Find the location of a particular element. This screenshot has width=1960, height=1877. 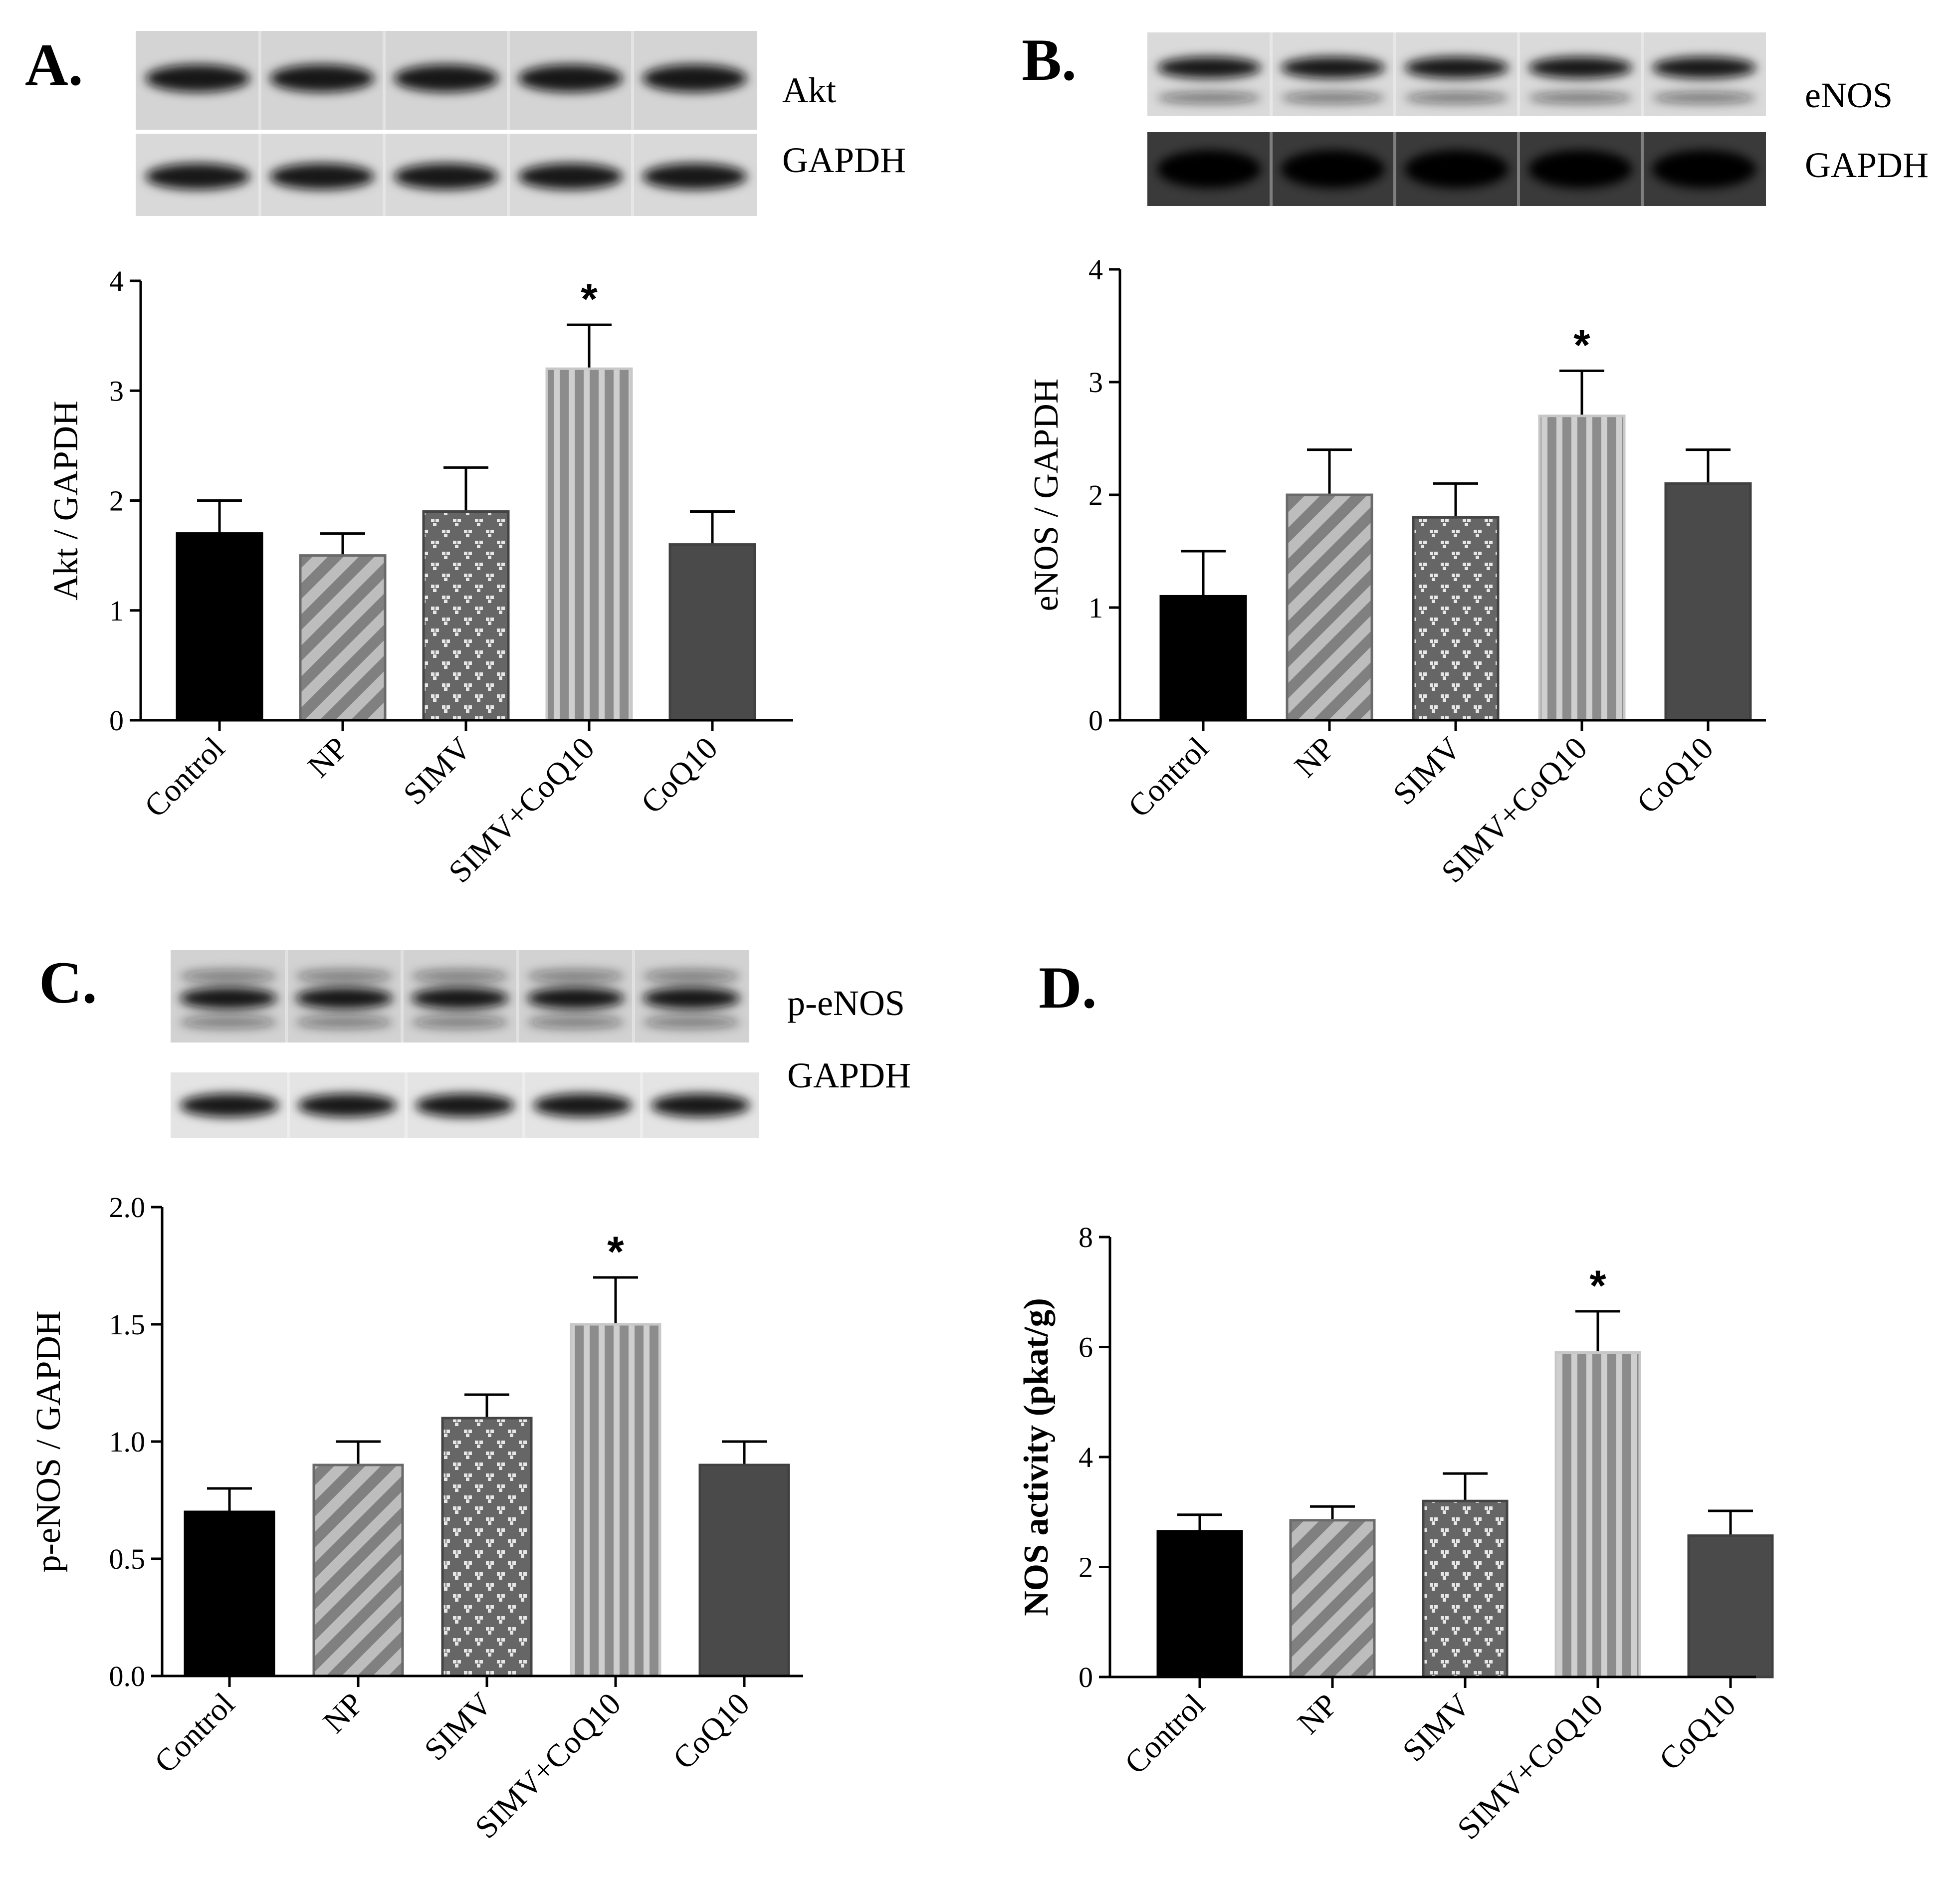

y-axis-title: eNOS / GAPDH is located at coordinates (1046, 496).